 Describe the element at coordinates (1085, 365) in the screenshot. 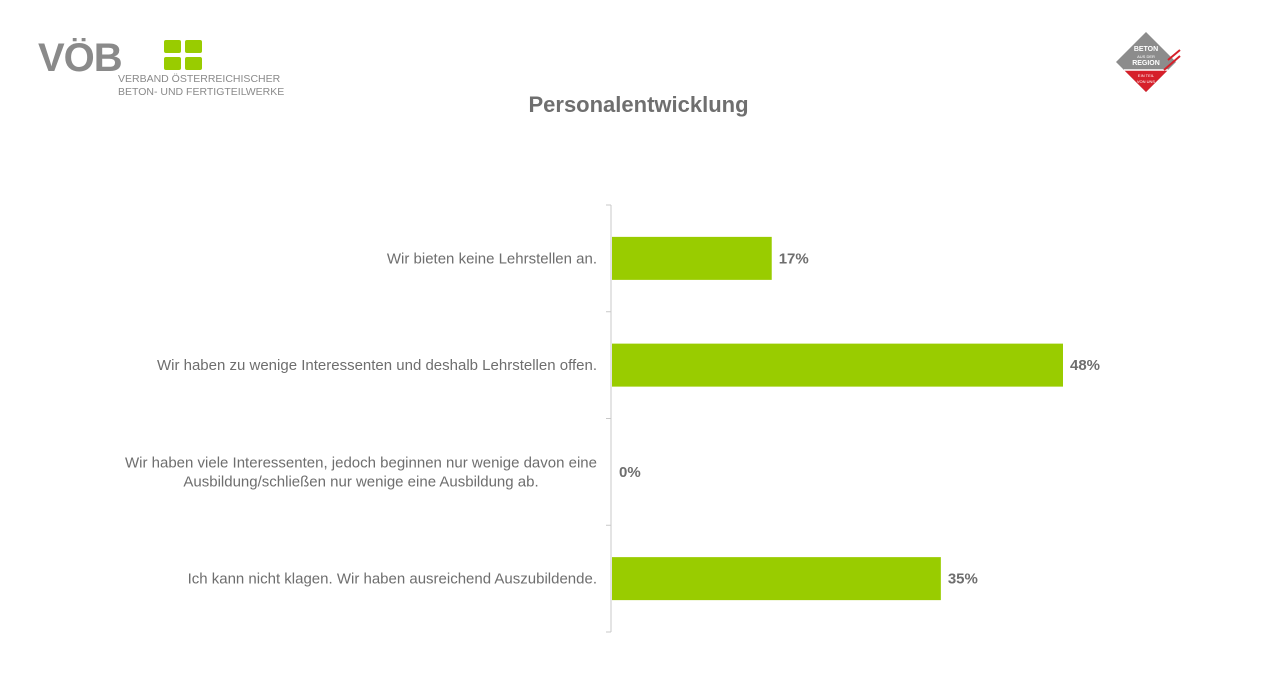

I see `data-label-2: 48%` at that location.